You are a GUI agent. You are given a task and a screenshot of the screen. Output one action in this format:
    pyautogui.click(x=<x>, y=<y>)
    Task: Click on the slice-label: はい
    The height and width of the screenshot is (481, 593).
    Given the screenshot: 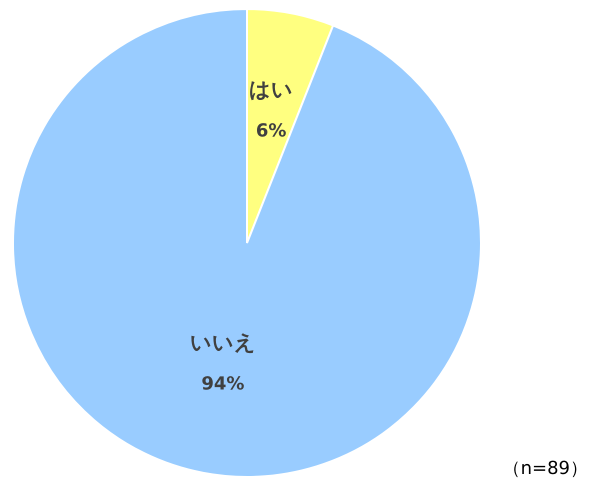 What is the action you would take?
    pyautogui.click(x=271, y=90)
    